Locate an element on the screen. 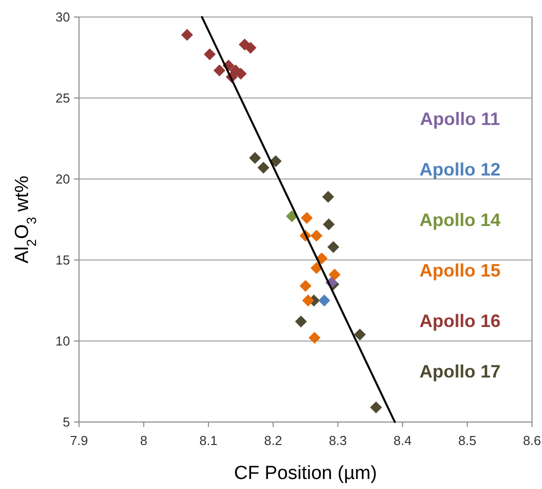 This screenshot has height=489, width=542. x-tick-label: 8 is located at coordinates (144, 440).